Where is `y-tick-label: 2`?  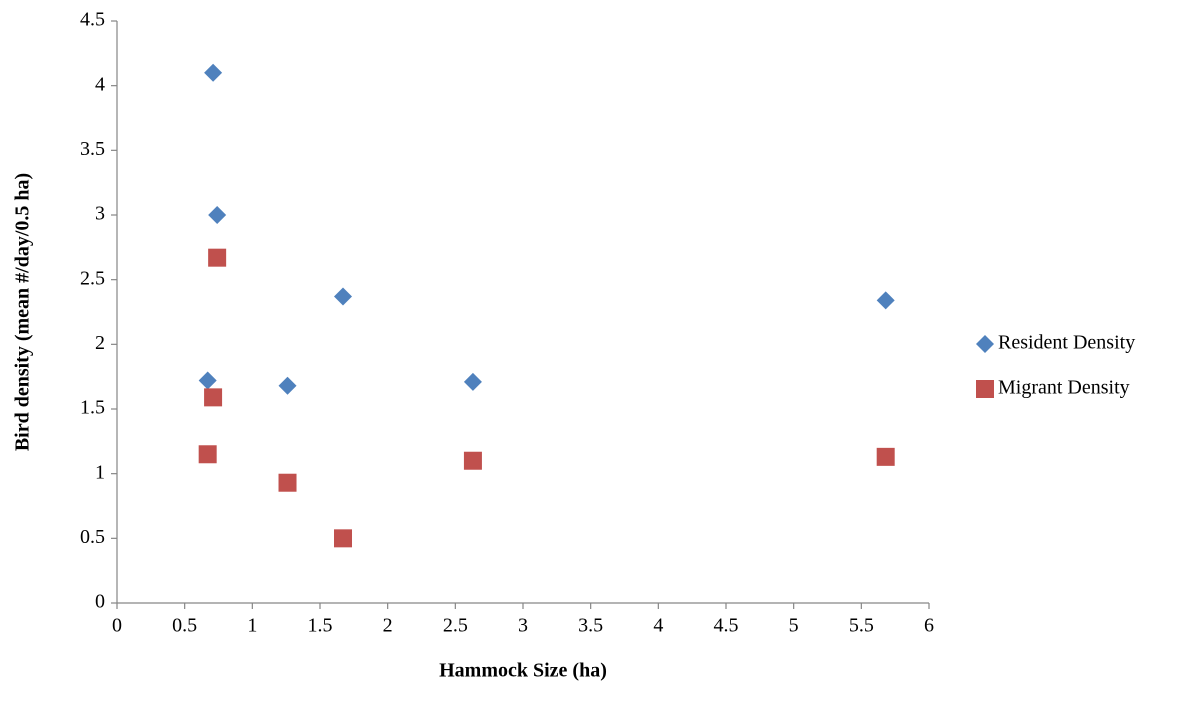
y-tick-label: 2 is located at coordinates (100, 343).